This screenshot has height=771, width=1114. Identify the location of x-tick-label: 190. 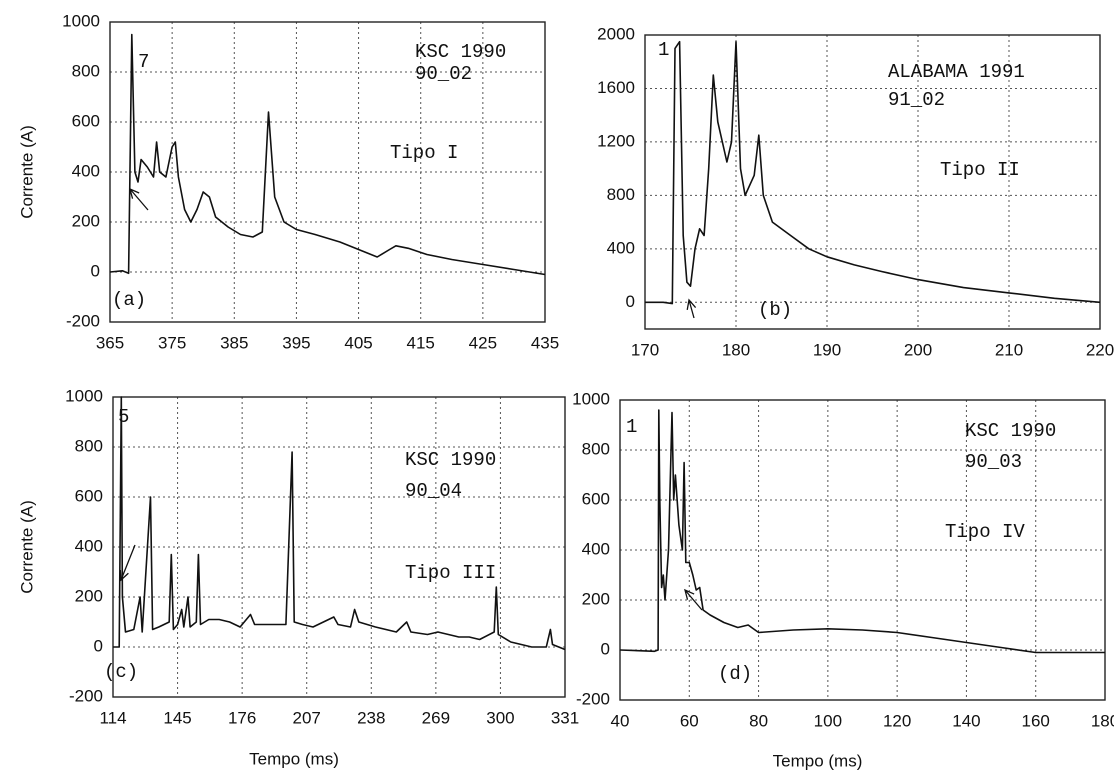
(827, 349).